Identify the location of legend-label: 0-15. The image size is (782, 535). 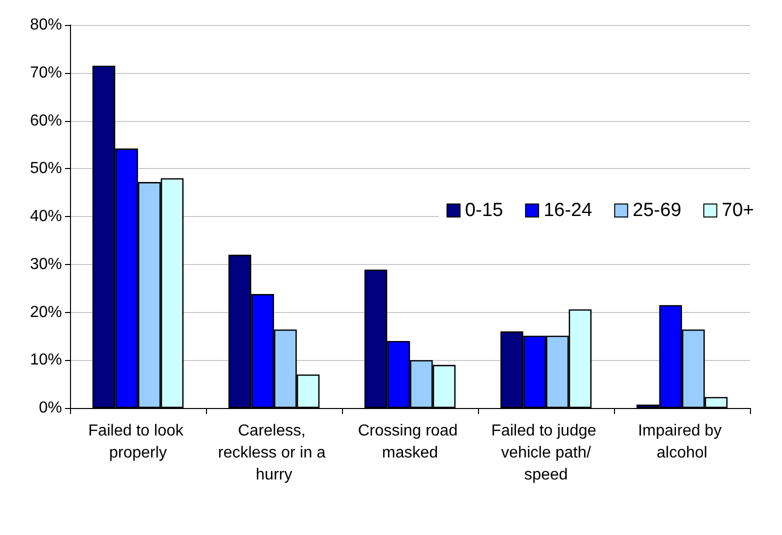
(484, 210).